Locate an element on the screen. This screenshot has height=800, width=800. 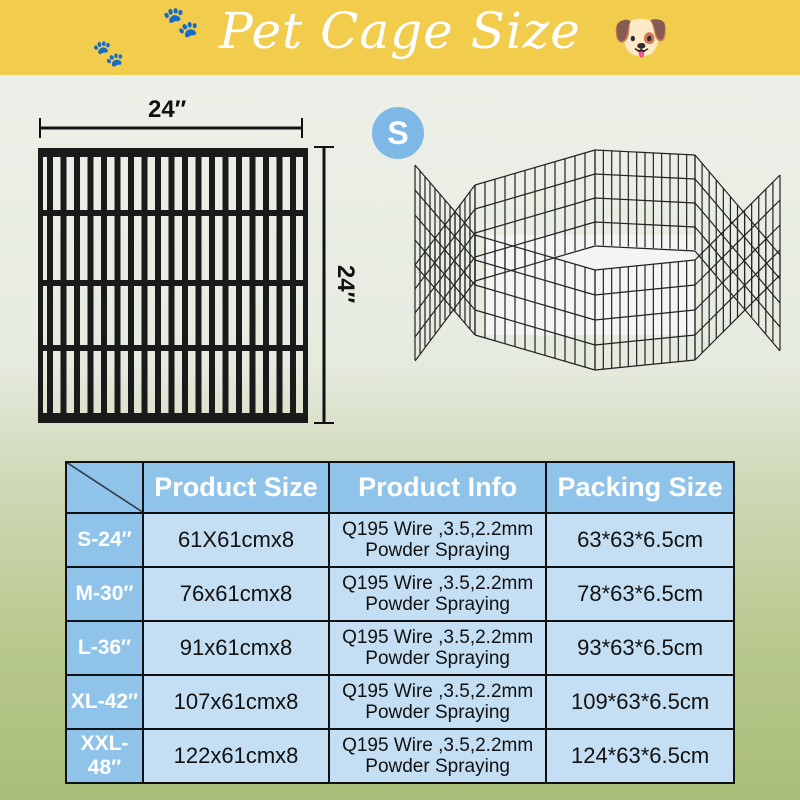
width-dimension-line is located at coordinates (171, 128).